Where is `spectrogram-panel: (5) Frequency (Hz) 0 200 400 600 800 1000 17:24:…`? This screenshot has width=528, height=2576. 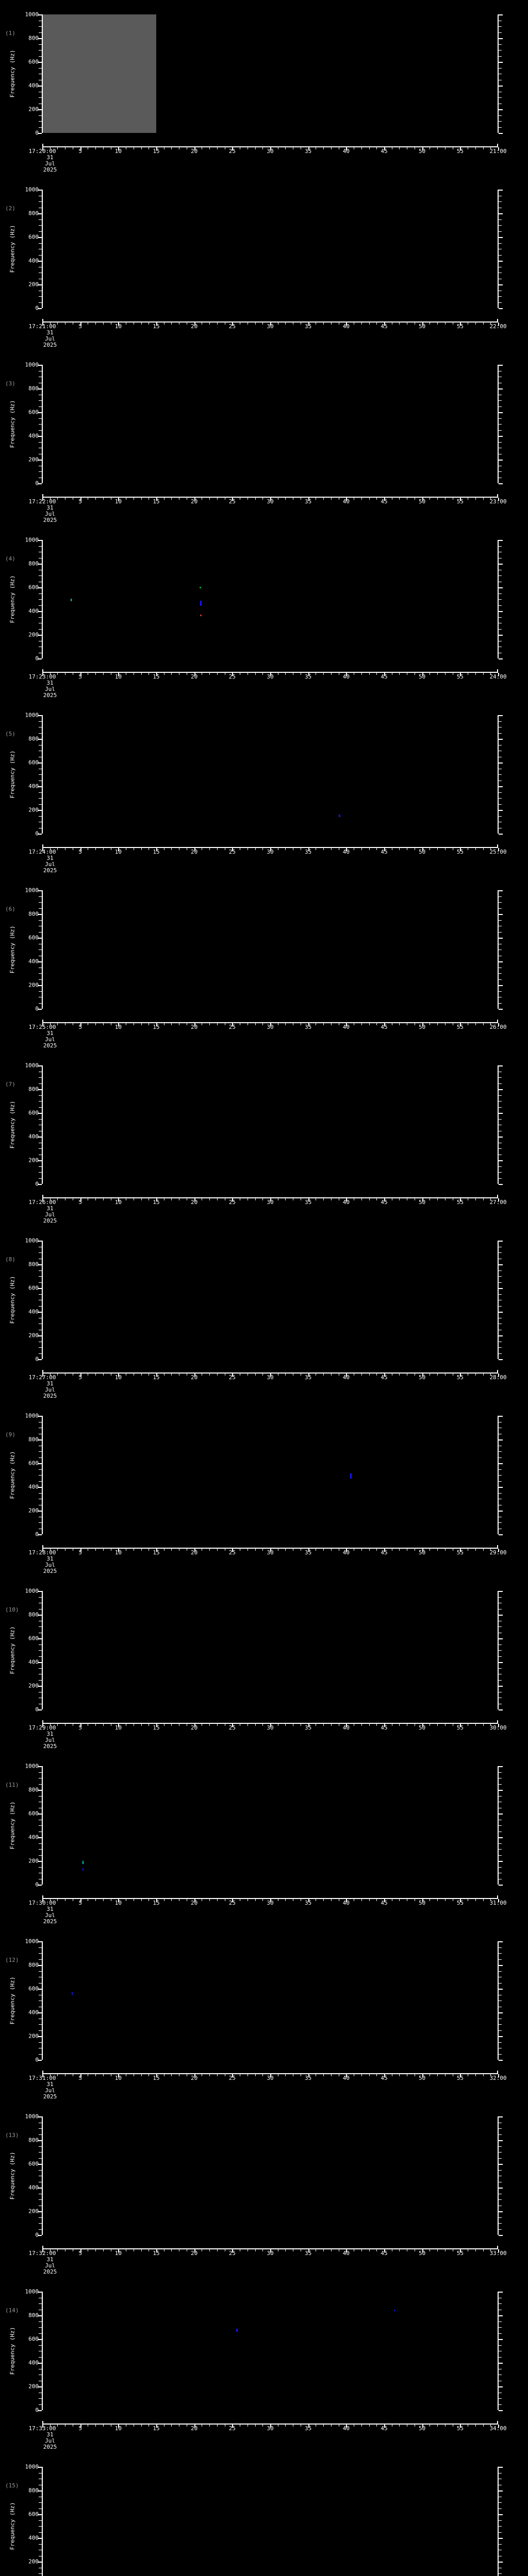
spectrogram-panel: (5) Frequency (Hz) 0 200 400 600 800 1000 17:24:… is located at coordinates (264, 788).